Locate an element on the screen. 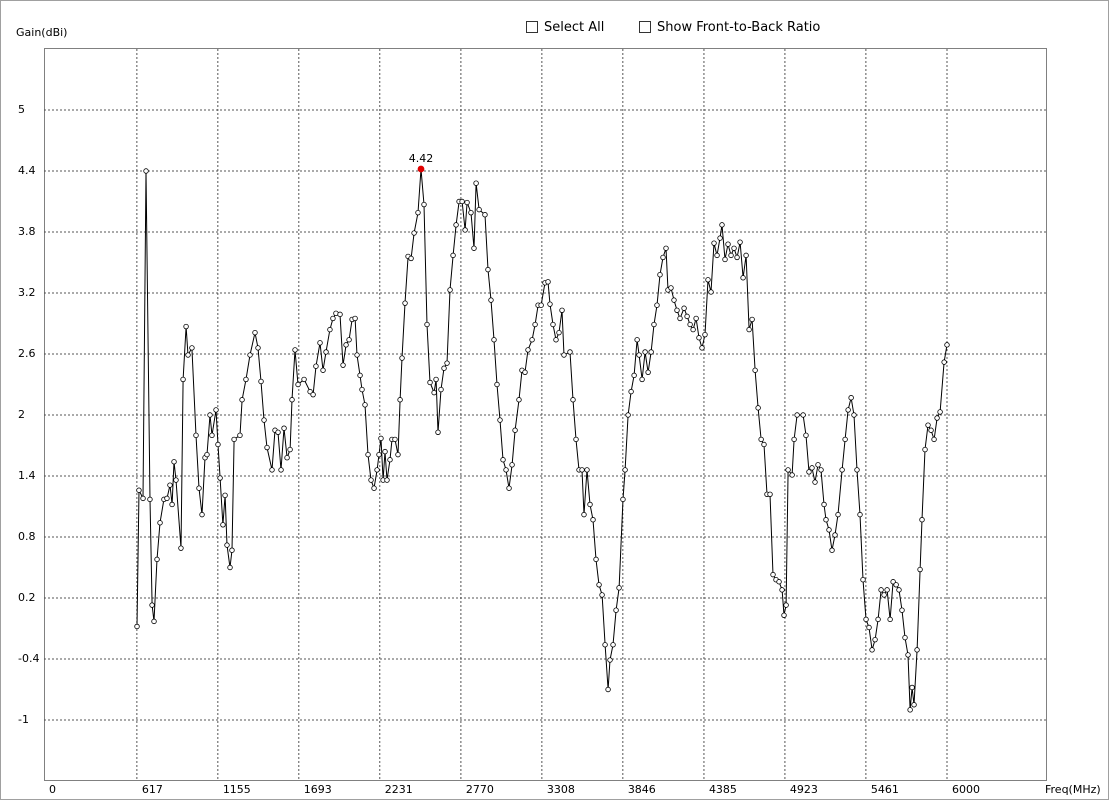 This screenshot has height=804, width=1109. checkbox-label: Show Front-to-Back Ratio is located at coordinates (738, 27).